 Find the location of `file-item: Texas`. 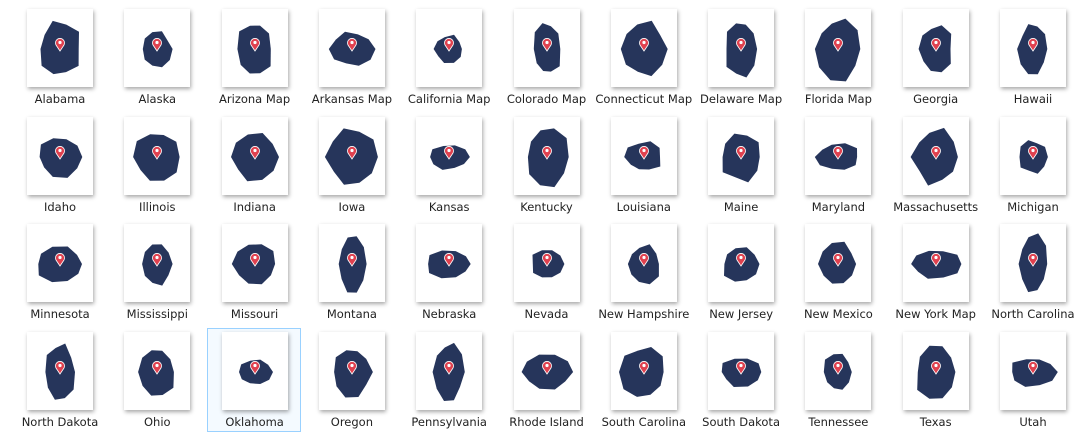

file-item: Texas is located at coordinates (935, 380).